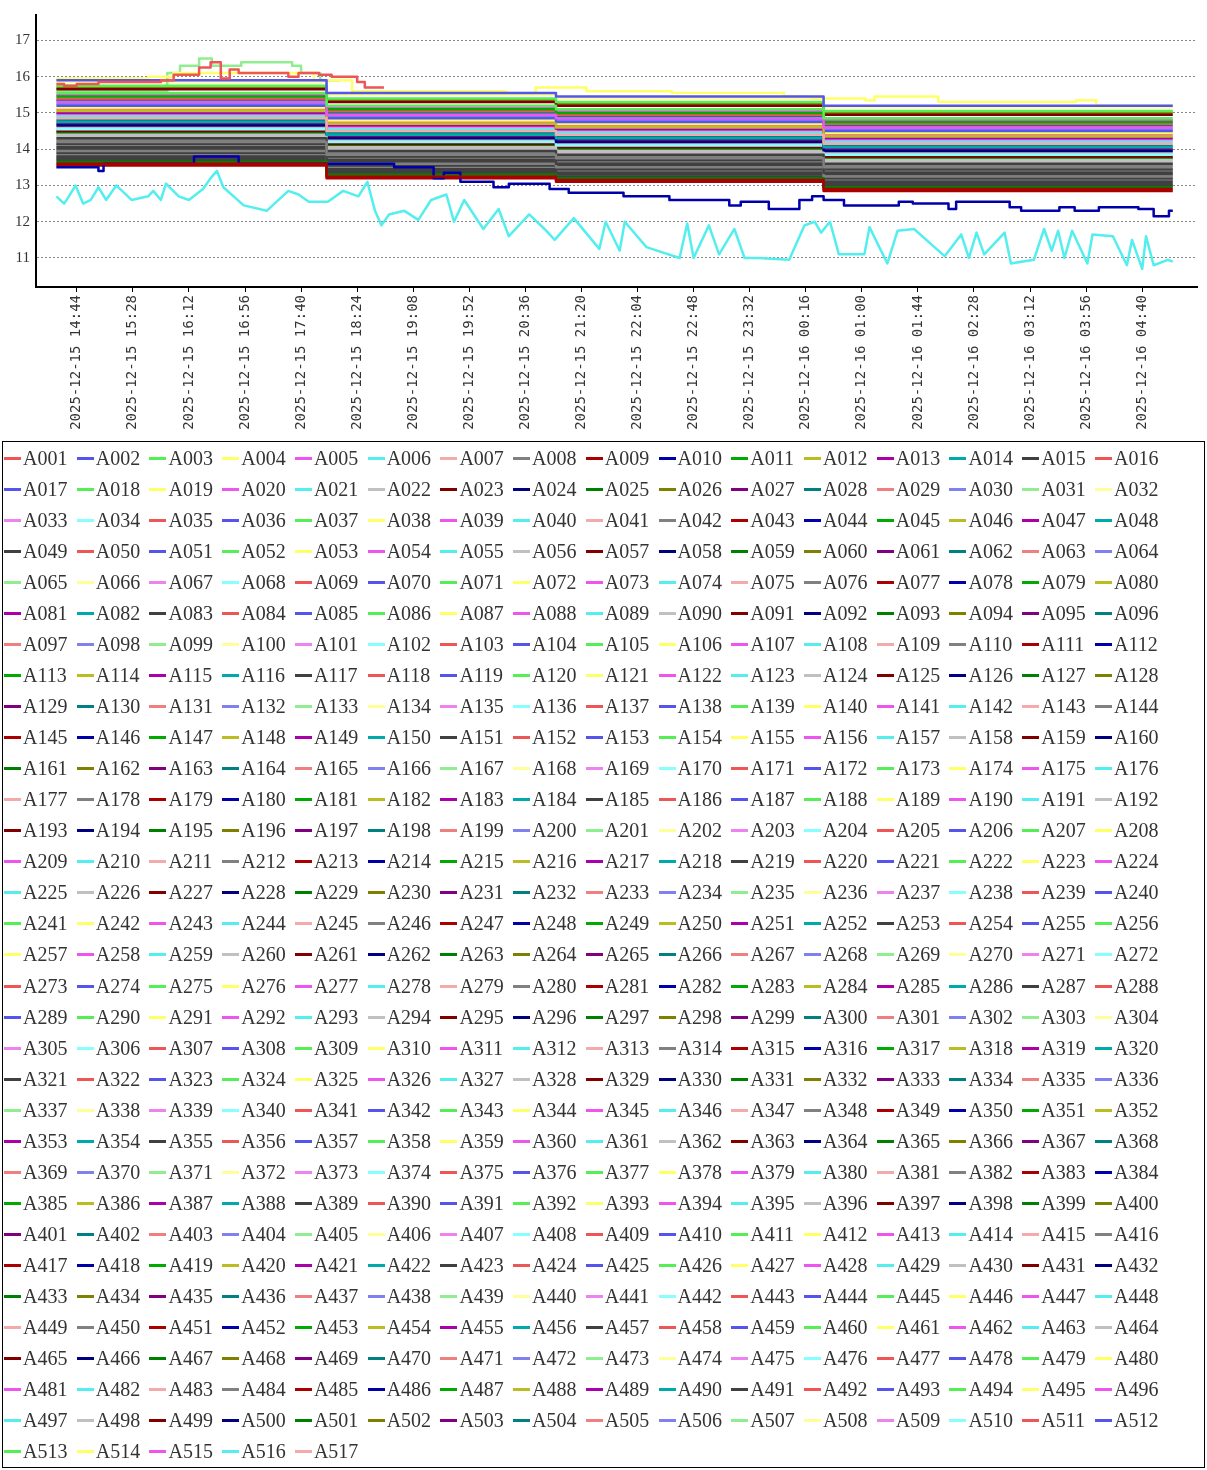 This screenshot has width=1207, height=1470. I want to click on legend-label: A150, so click(409, 738).